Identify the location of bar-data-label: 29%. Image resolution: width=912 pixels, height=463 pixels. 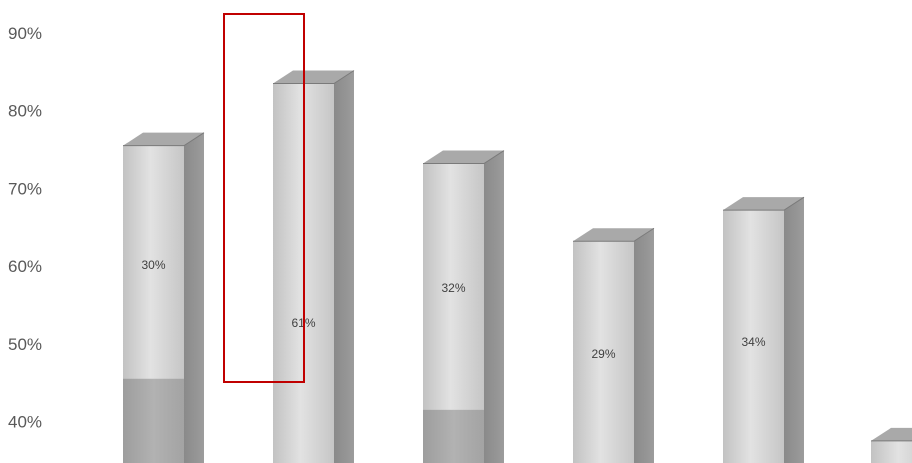
(603, 354).